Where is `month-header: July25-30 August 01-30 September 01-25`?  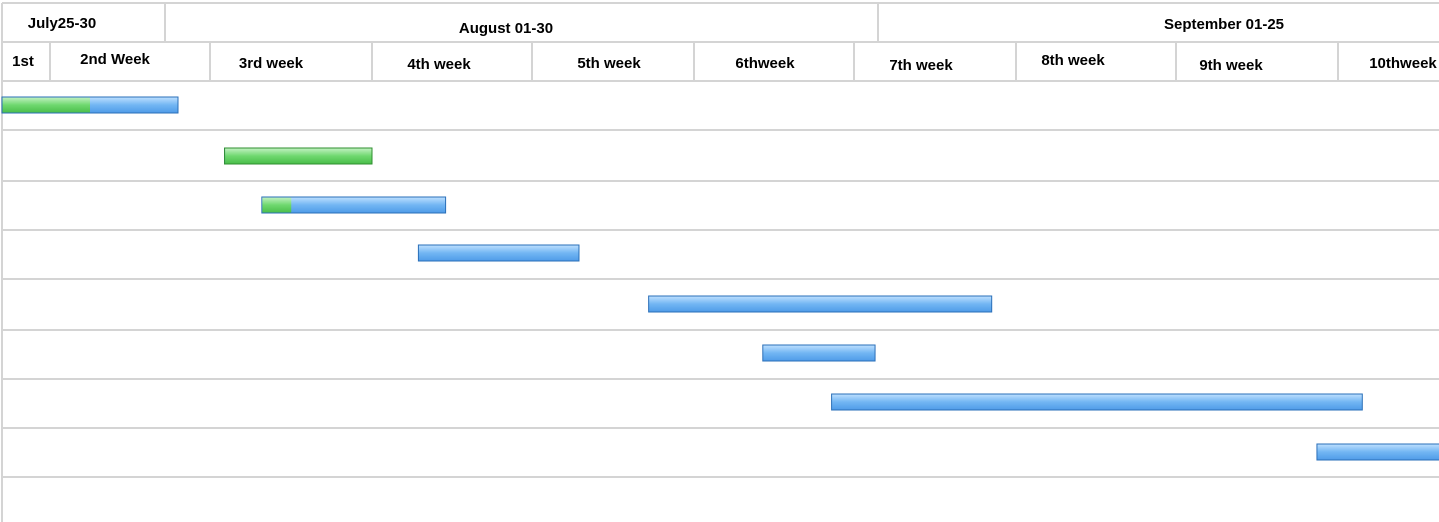
month-header: July25-30 August 01-30 September 01-25 is located at coordinates (656, 22).